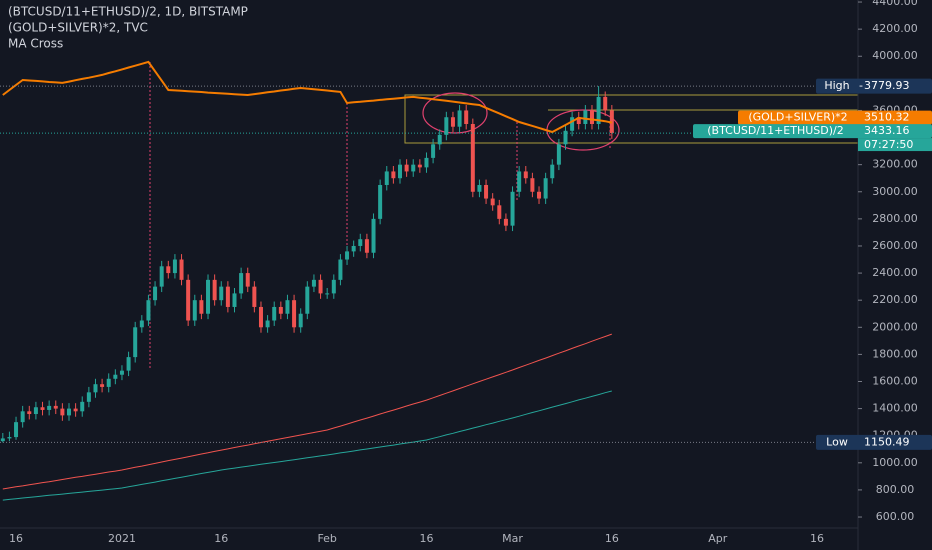  I want to click on compare-tag-box, so click(835, 117).